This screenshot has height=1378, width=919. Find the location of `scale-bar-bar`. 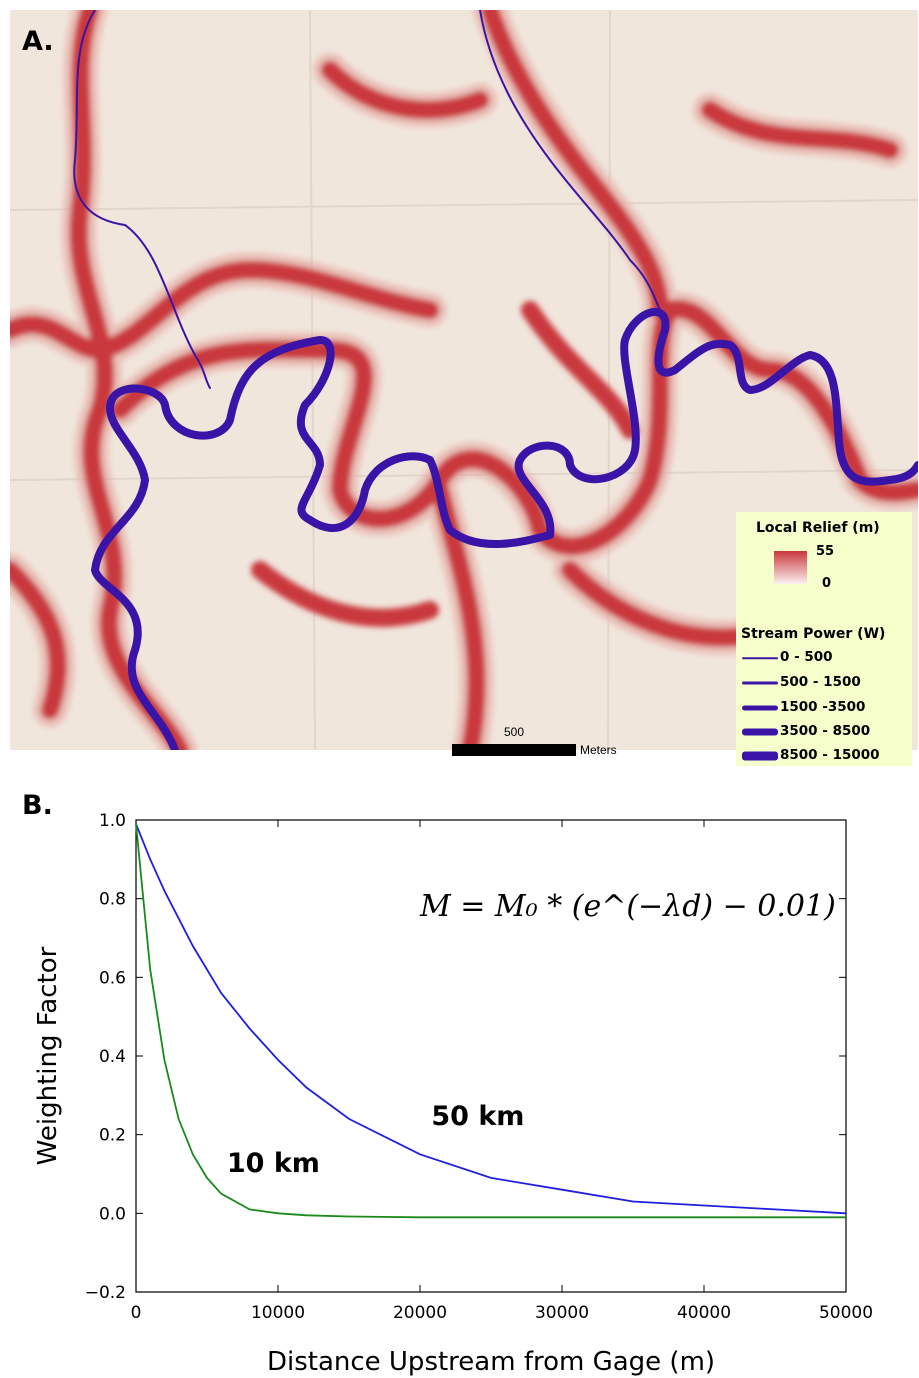

scale-bar-bar is located at coordinates (514, 750).